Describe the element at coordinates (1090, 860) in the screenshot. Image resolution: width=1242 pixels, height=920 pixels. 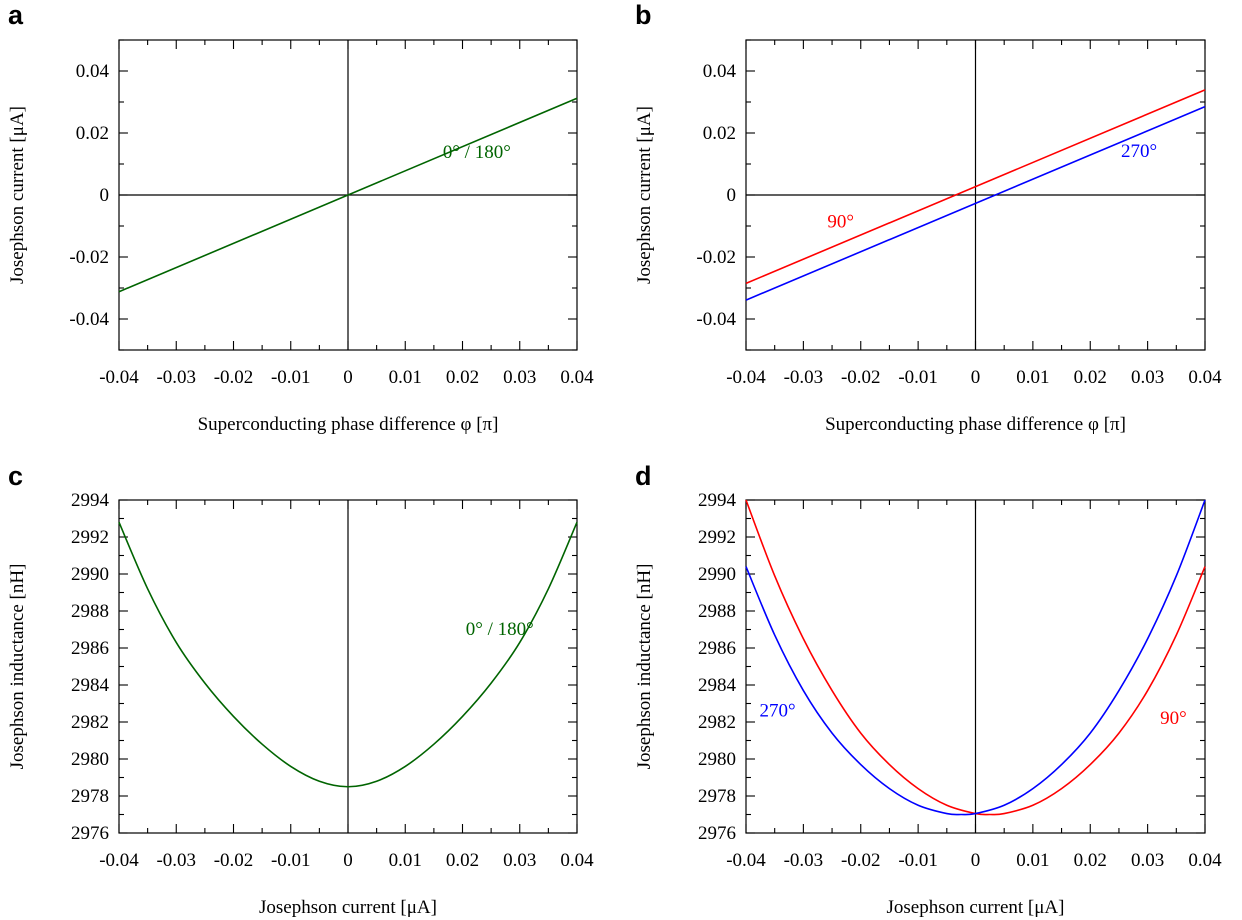
I see `panel-d-xtick-label: 0.02` at that location.